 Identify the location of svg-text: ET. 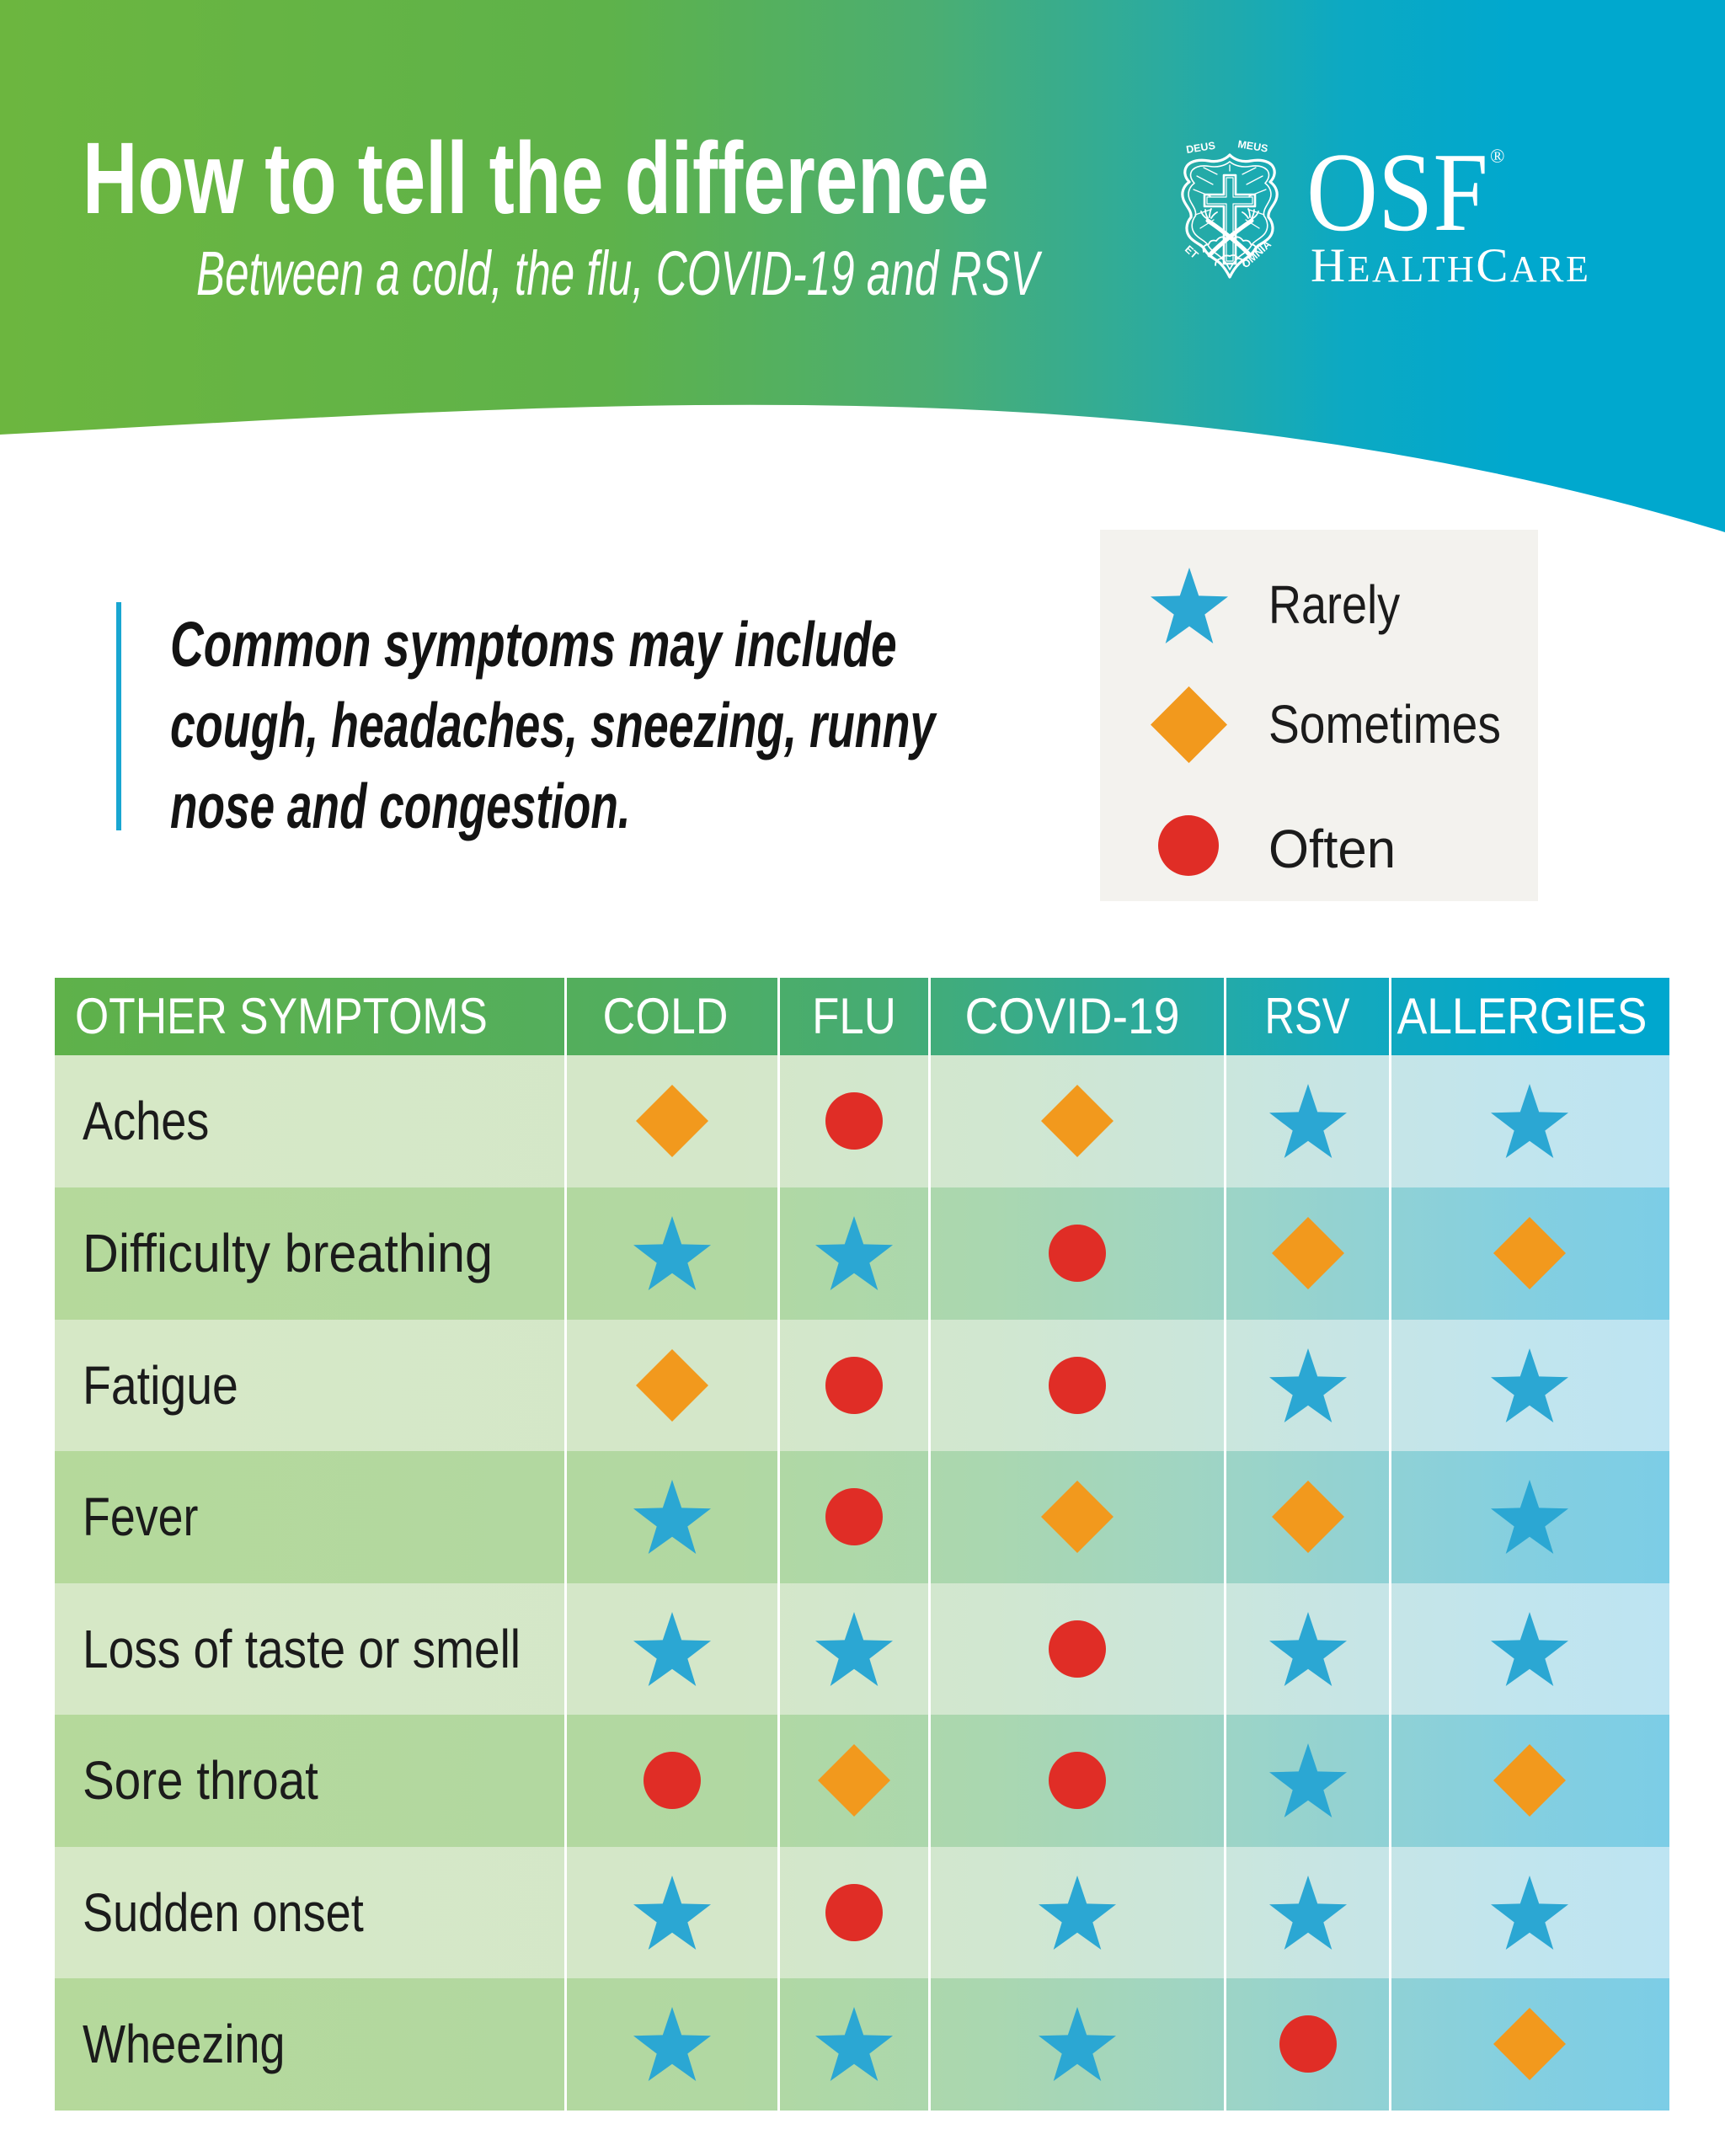
(1192, 252).